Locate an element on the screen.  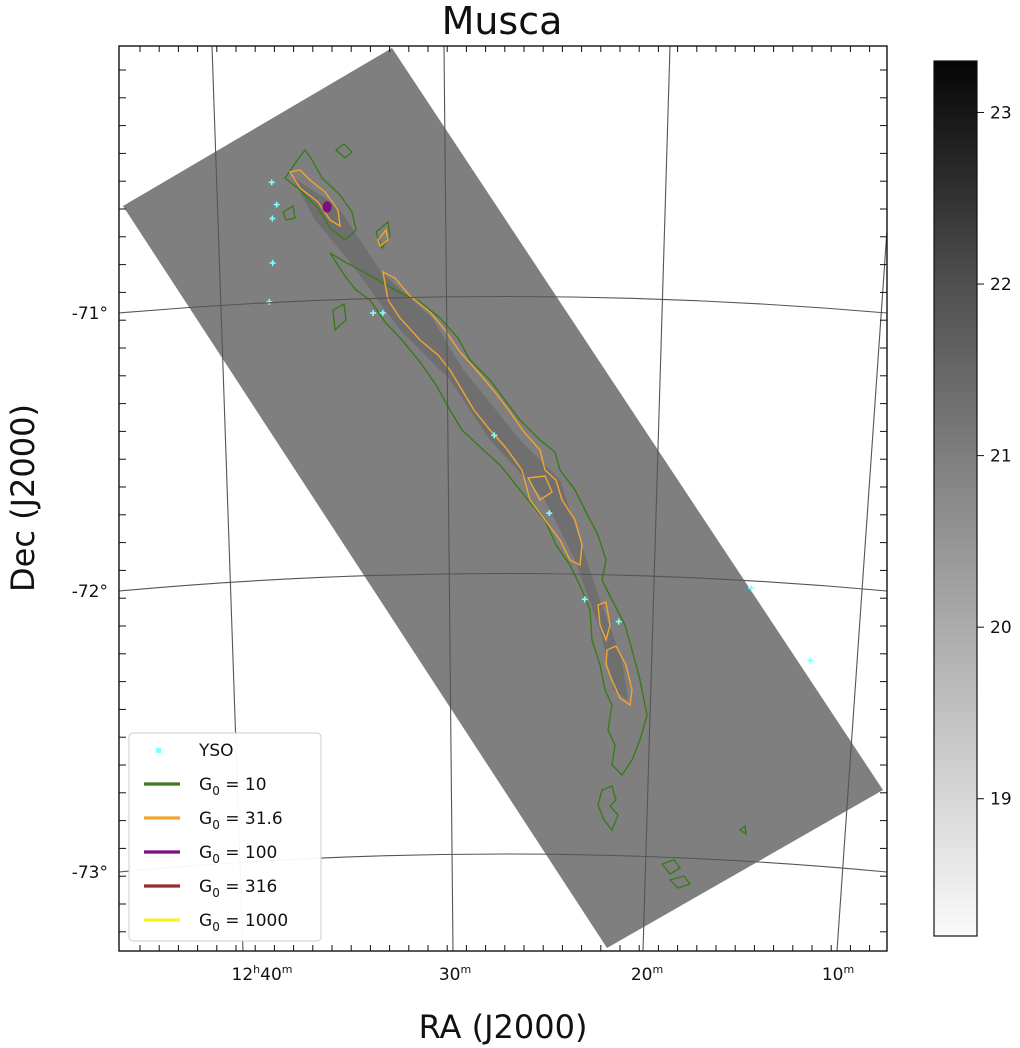
yso-legend-marker is located at coordinates (158, 750).